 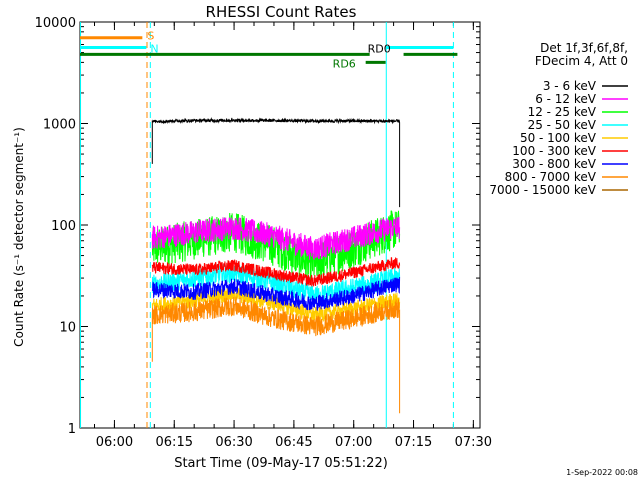 I want to click on y-tick-label: 10, so click(x=67, y=328).